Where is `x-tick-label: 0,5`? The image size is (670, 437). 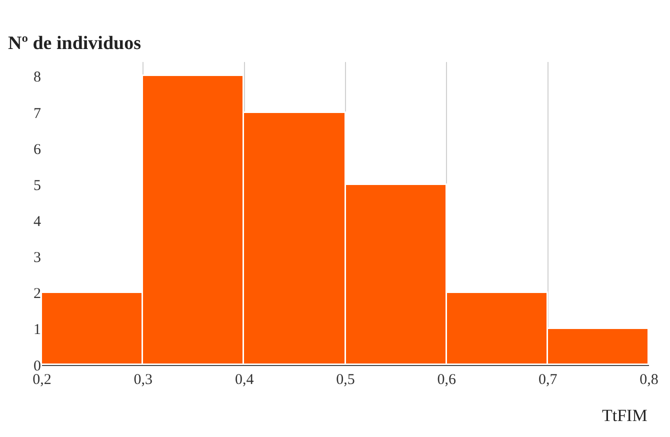
x-tick-label: 0,5 is located at coordinates (345, 380).